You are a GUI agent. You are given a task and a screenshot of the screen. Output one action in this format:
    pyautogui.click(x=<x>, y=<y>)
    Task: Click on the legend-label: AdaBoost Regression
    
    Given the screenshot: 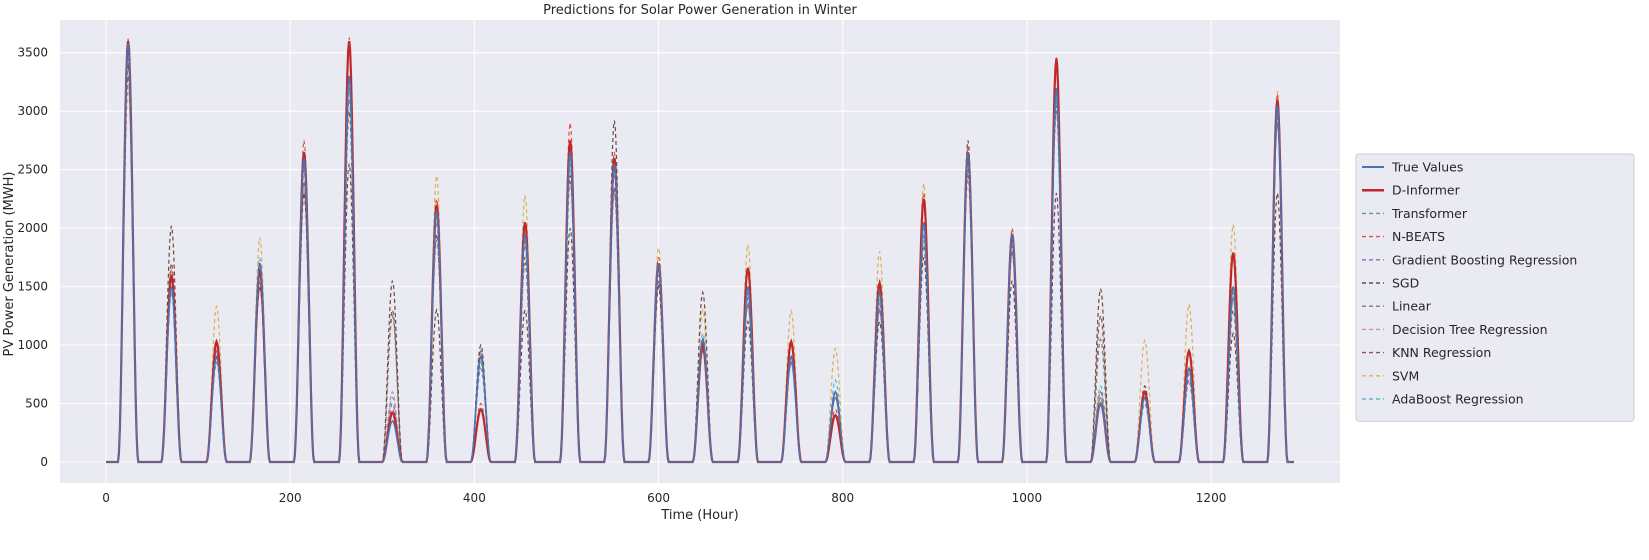 What is the action you would take?
    pyautogui.click(x=1458, y=399)
    